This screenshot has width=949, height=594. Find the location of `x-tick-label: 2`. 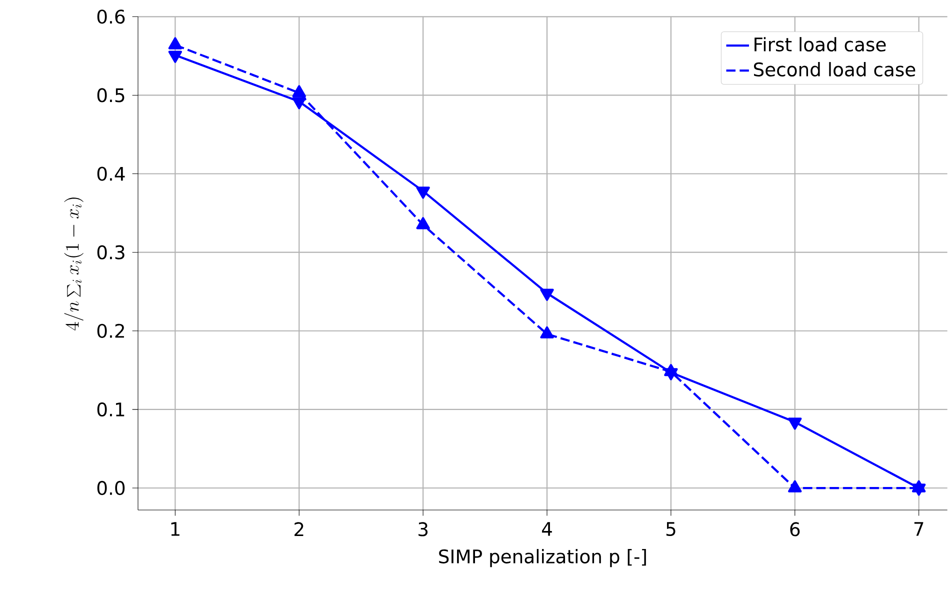

x-tick-label: 2 is located at coordinates (299, 529).